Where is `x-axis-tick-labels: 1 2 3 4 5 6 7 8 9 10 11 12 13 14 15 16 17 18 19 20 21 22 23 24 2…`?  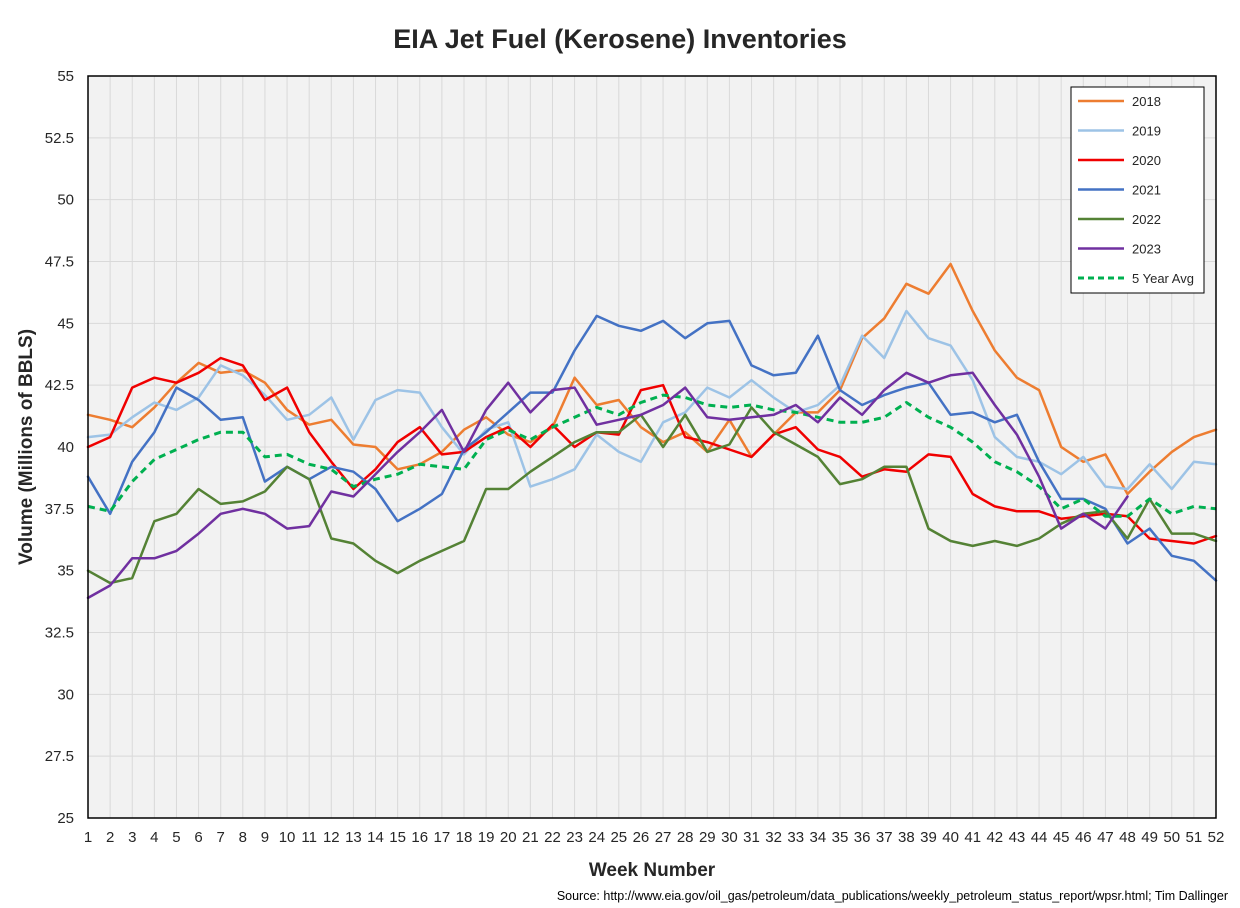 x-axis-tick-labels: 1 2 3 4 5 6 7 8 9 10 11 12 13 14 15 16 17 18 19 20 21 22 23 24 2… is located at coordinates (654, 837).